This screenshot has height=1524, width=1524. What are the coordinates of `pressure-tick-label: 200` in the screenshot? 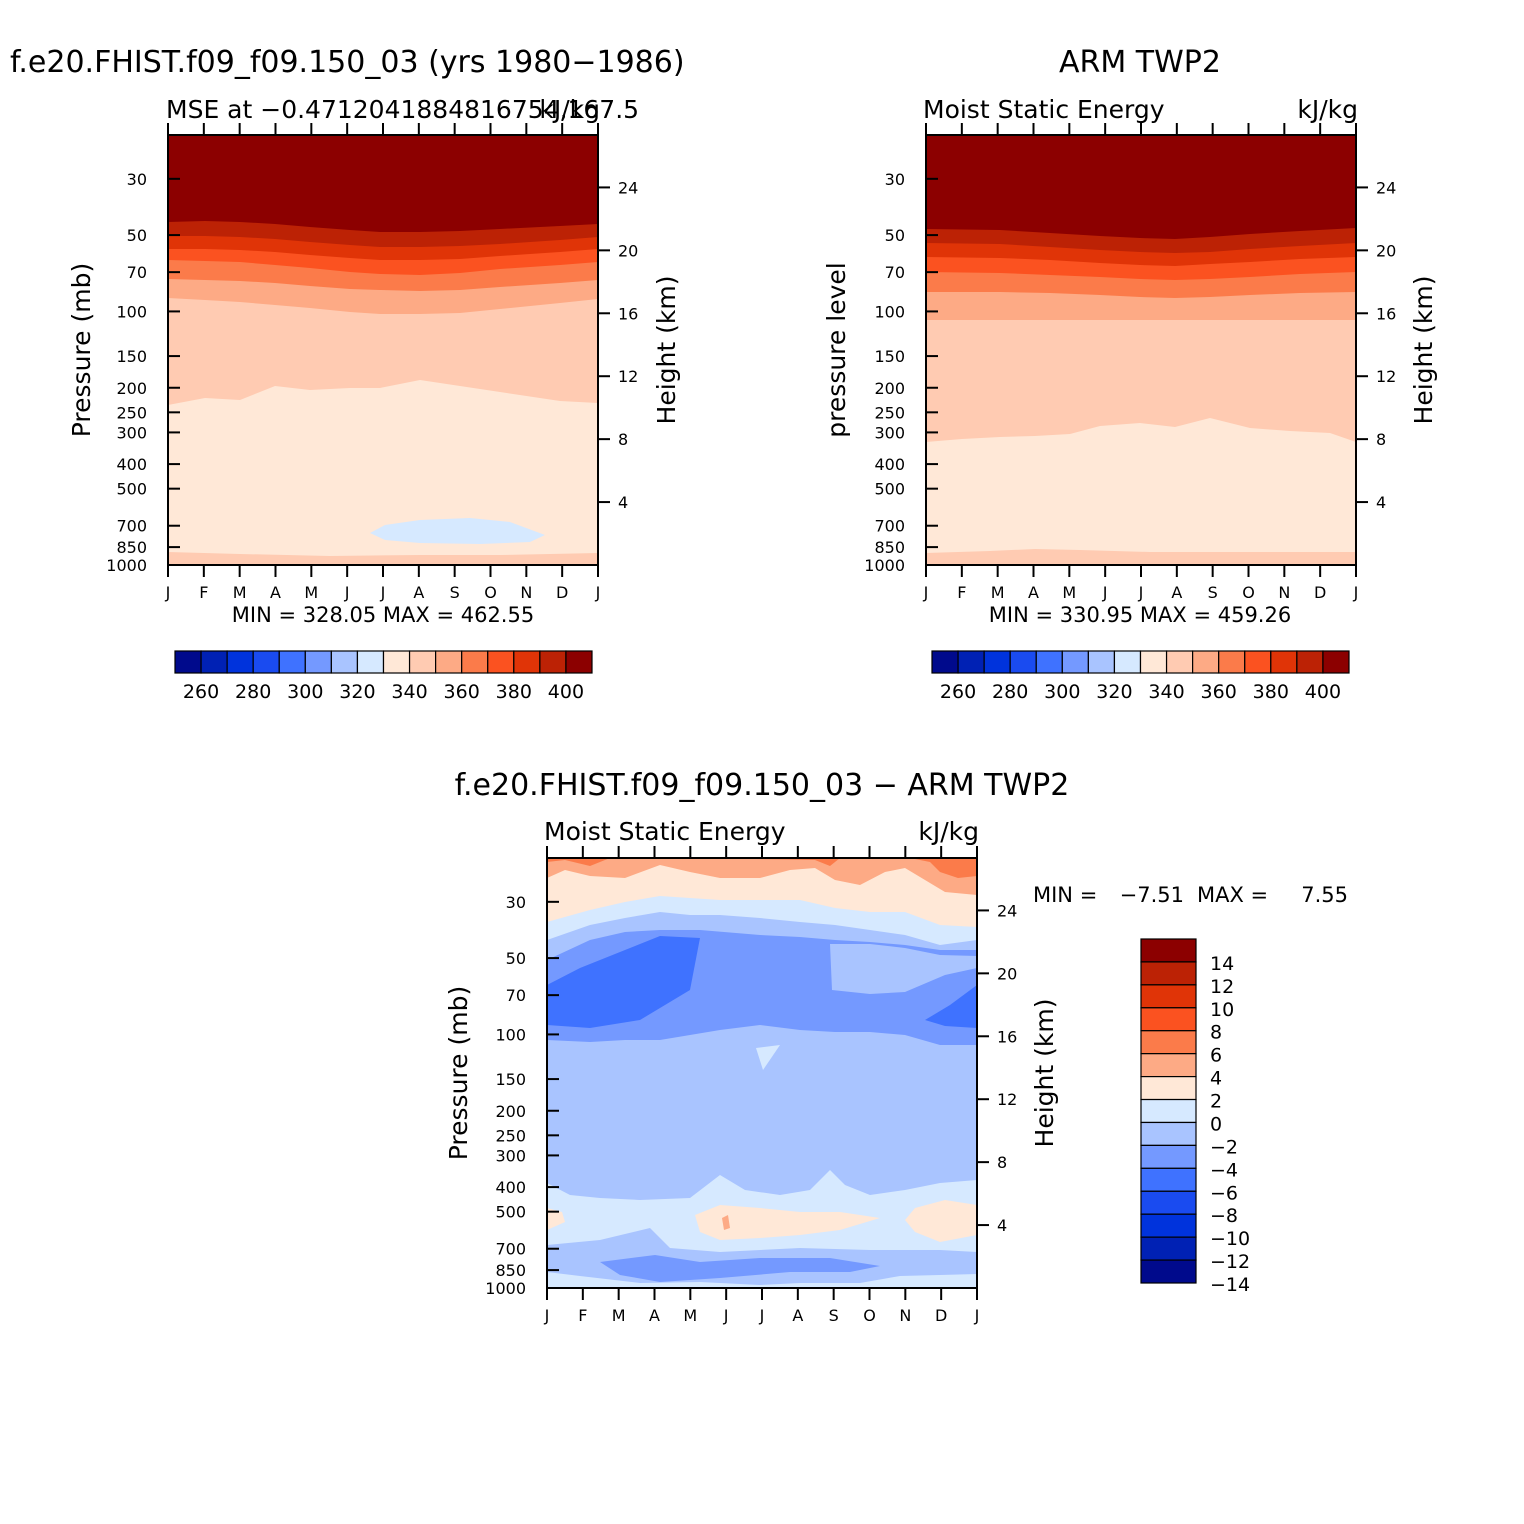 It's located at (510, 1111).